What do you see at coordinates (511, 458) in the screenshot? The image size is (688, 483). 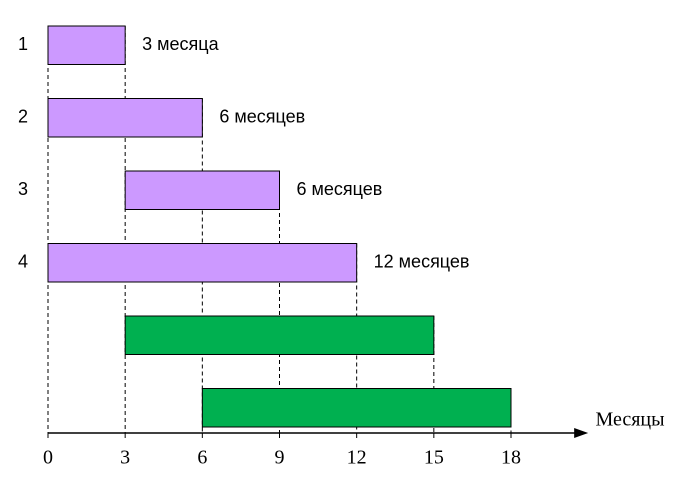 I see `x-tick-label: 18` at bounding box center [511, 458].